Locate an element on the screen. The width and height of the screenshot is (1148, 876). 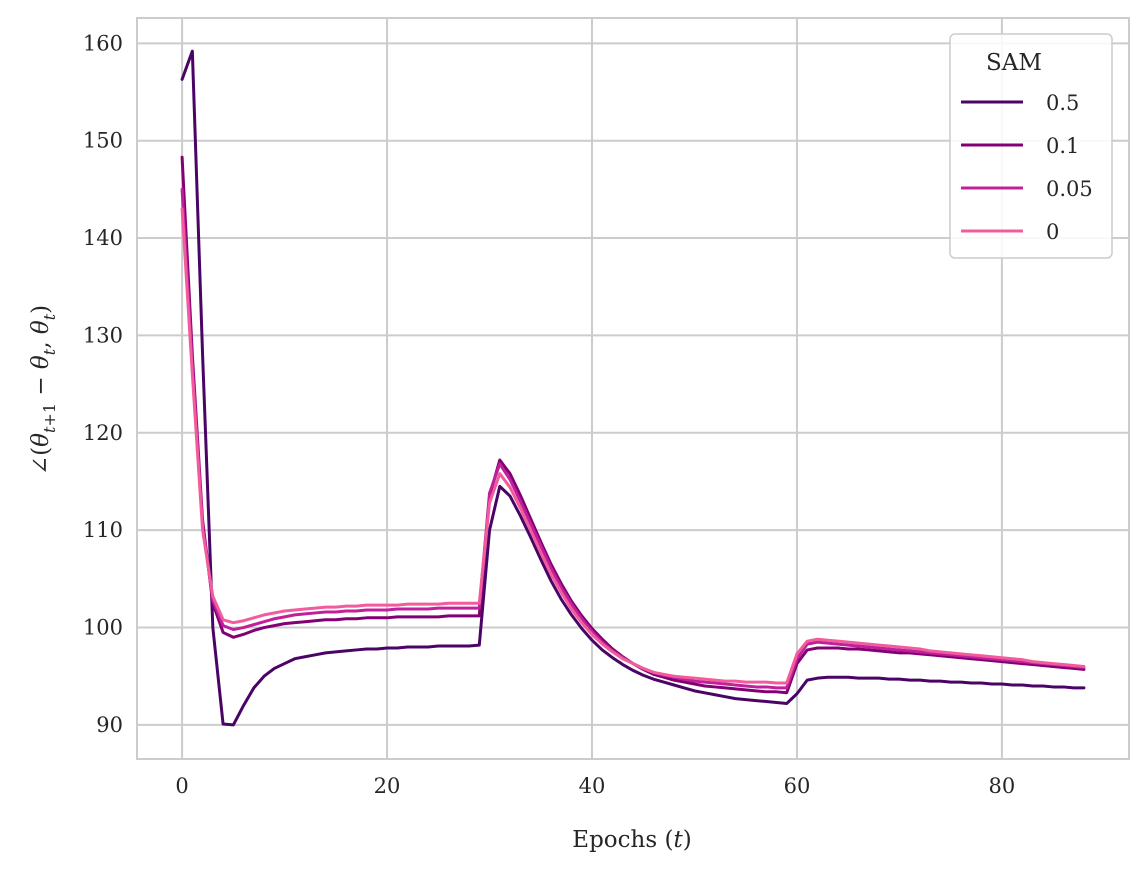
legend: SAM 0.5 0.1 0.05 0 is located at coordinates (1031, 146).